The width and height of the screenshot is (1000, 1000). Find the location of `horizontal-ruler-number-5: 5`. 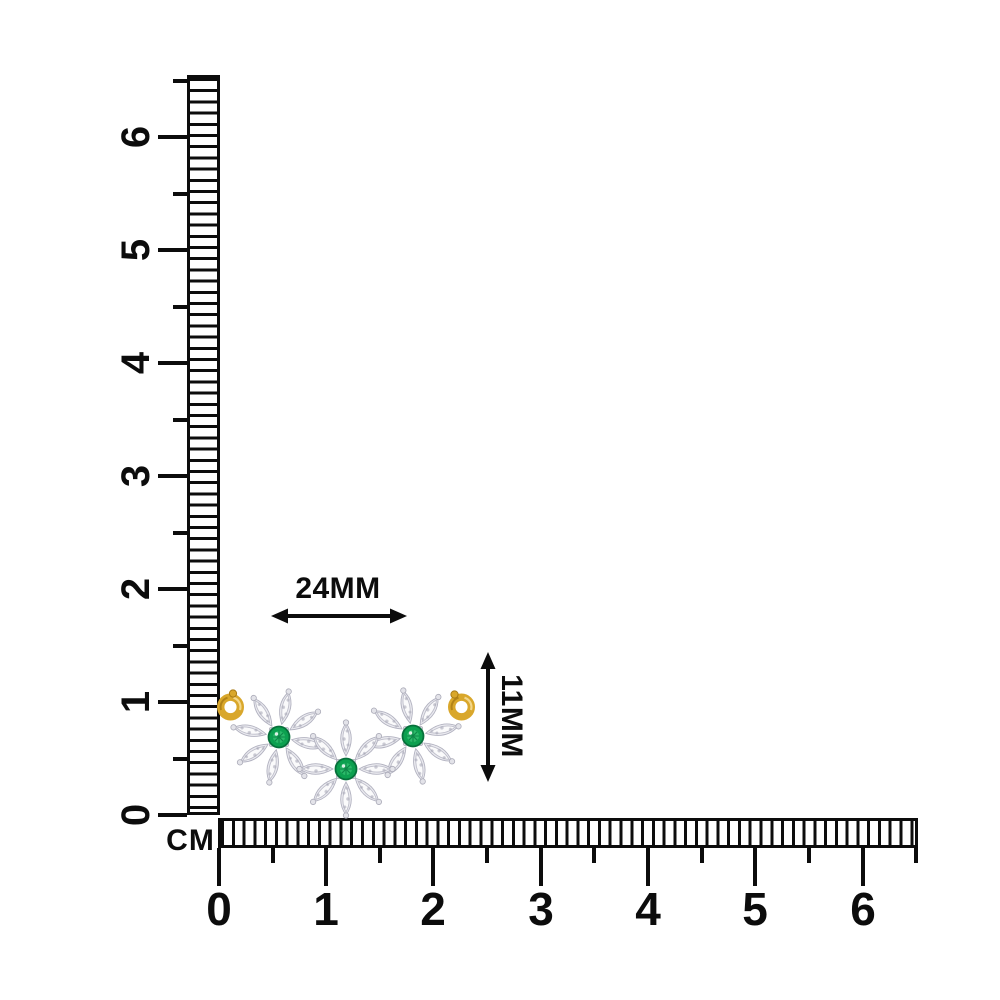

horizontal-ruler-number-5: 5 is located at coordinates (755, 909).